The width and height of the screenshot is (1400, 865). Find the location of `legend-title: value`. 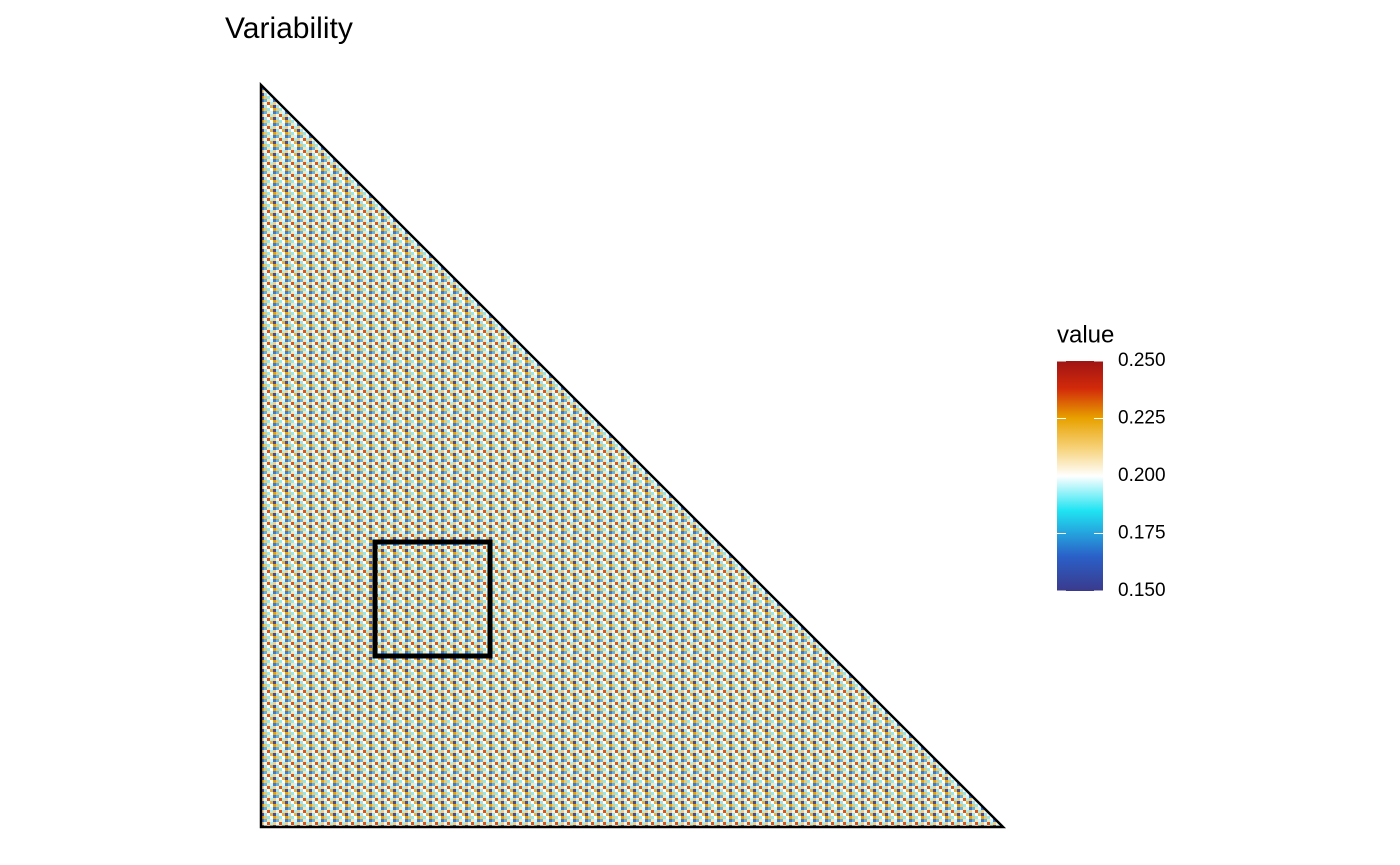

legend-title: value is located at coordinates (1085, 334).